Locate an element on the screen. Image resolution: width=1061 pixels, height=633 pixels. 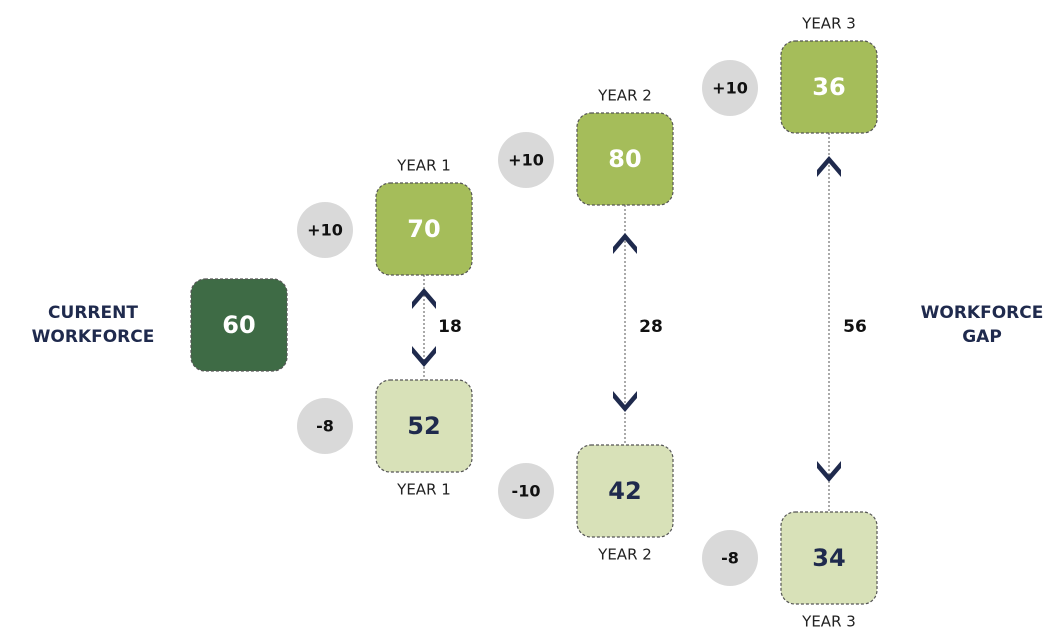
box-value: 36 is located at coordinates (828, 87).